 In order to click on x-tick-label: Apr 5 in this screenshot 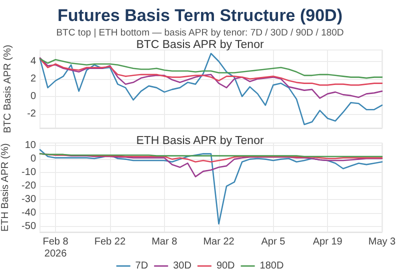, I will do `click(273, 242)`.